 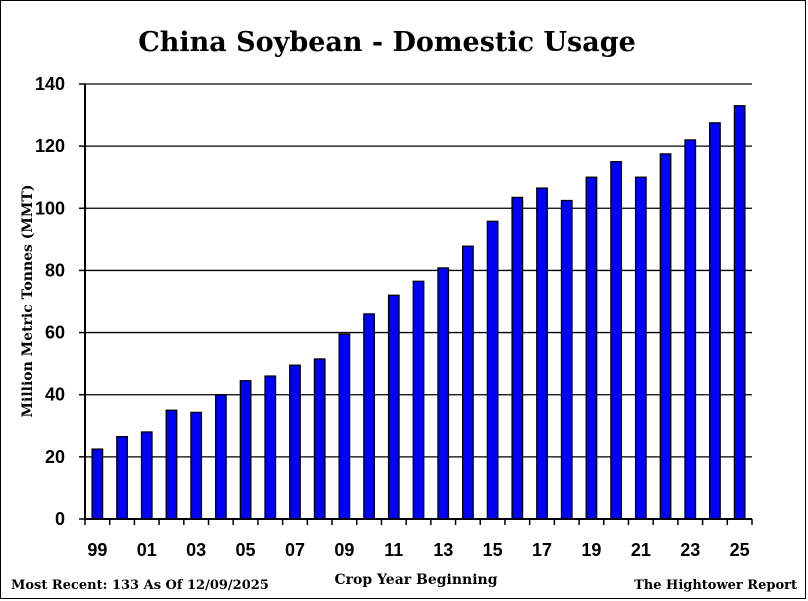 What do you see at coordinates (387, 42) in the screenshot?
I see `chart-title: China Soybean - Domestic Usage` at bounding box center [387, 42].